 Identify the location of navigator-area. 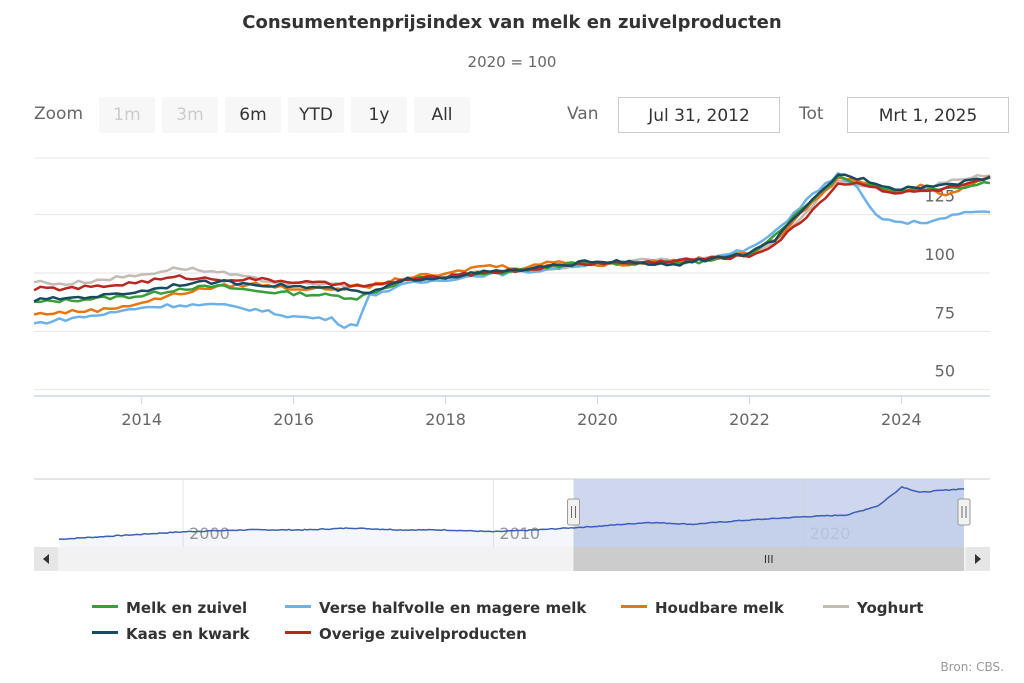
(511, 516).